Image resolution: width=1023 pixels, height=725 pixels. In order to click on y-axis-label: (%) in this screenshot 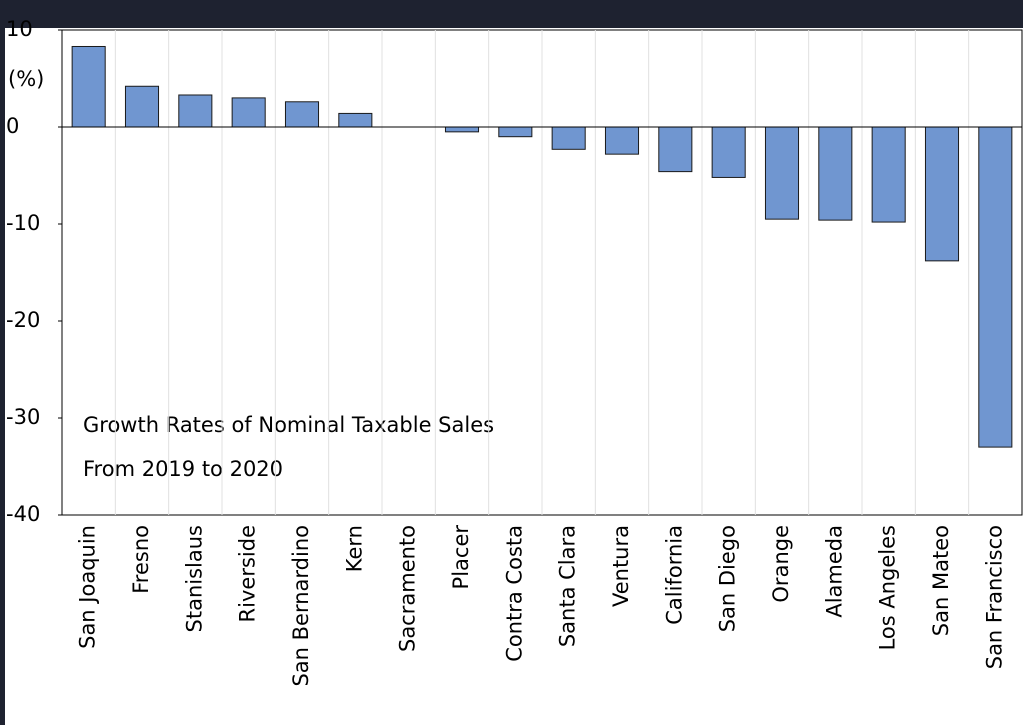, I will do `click(26, 79)`.